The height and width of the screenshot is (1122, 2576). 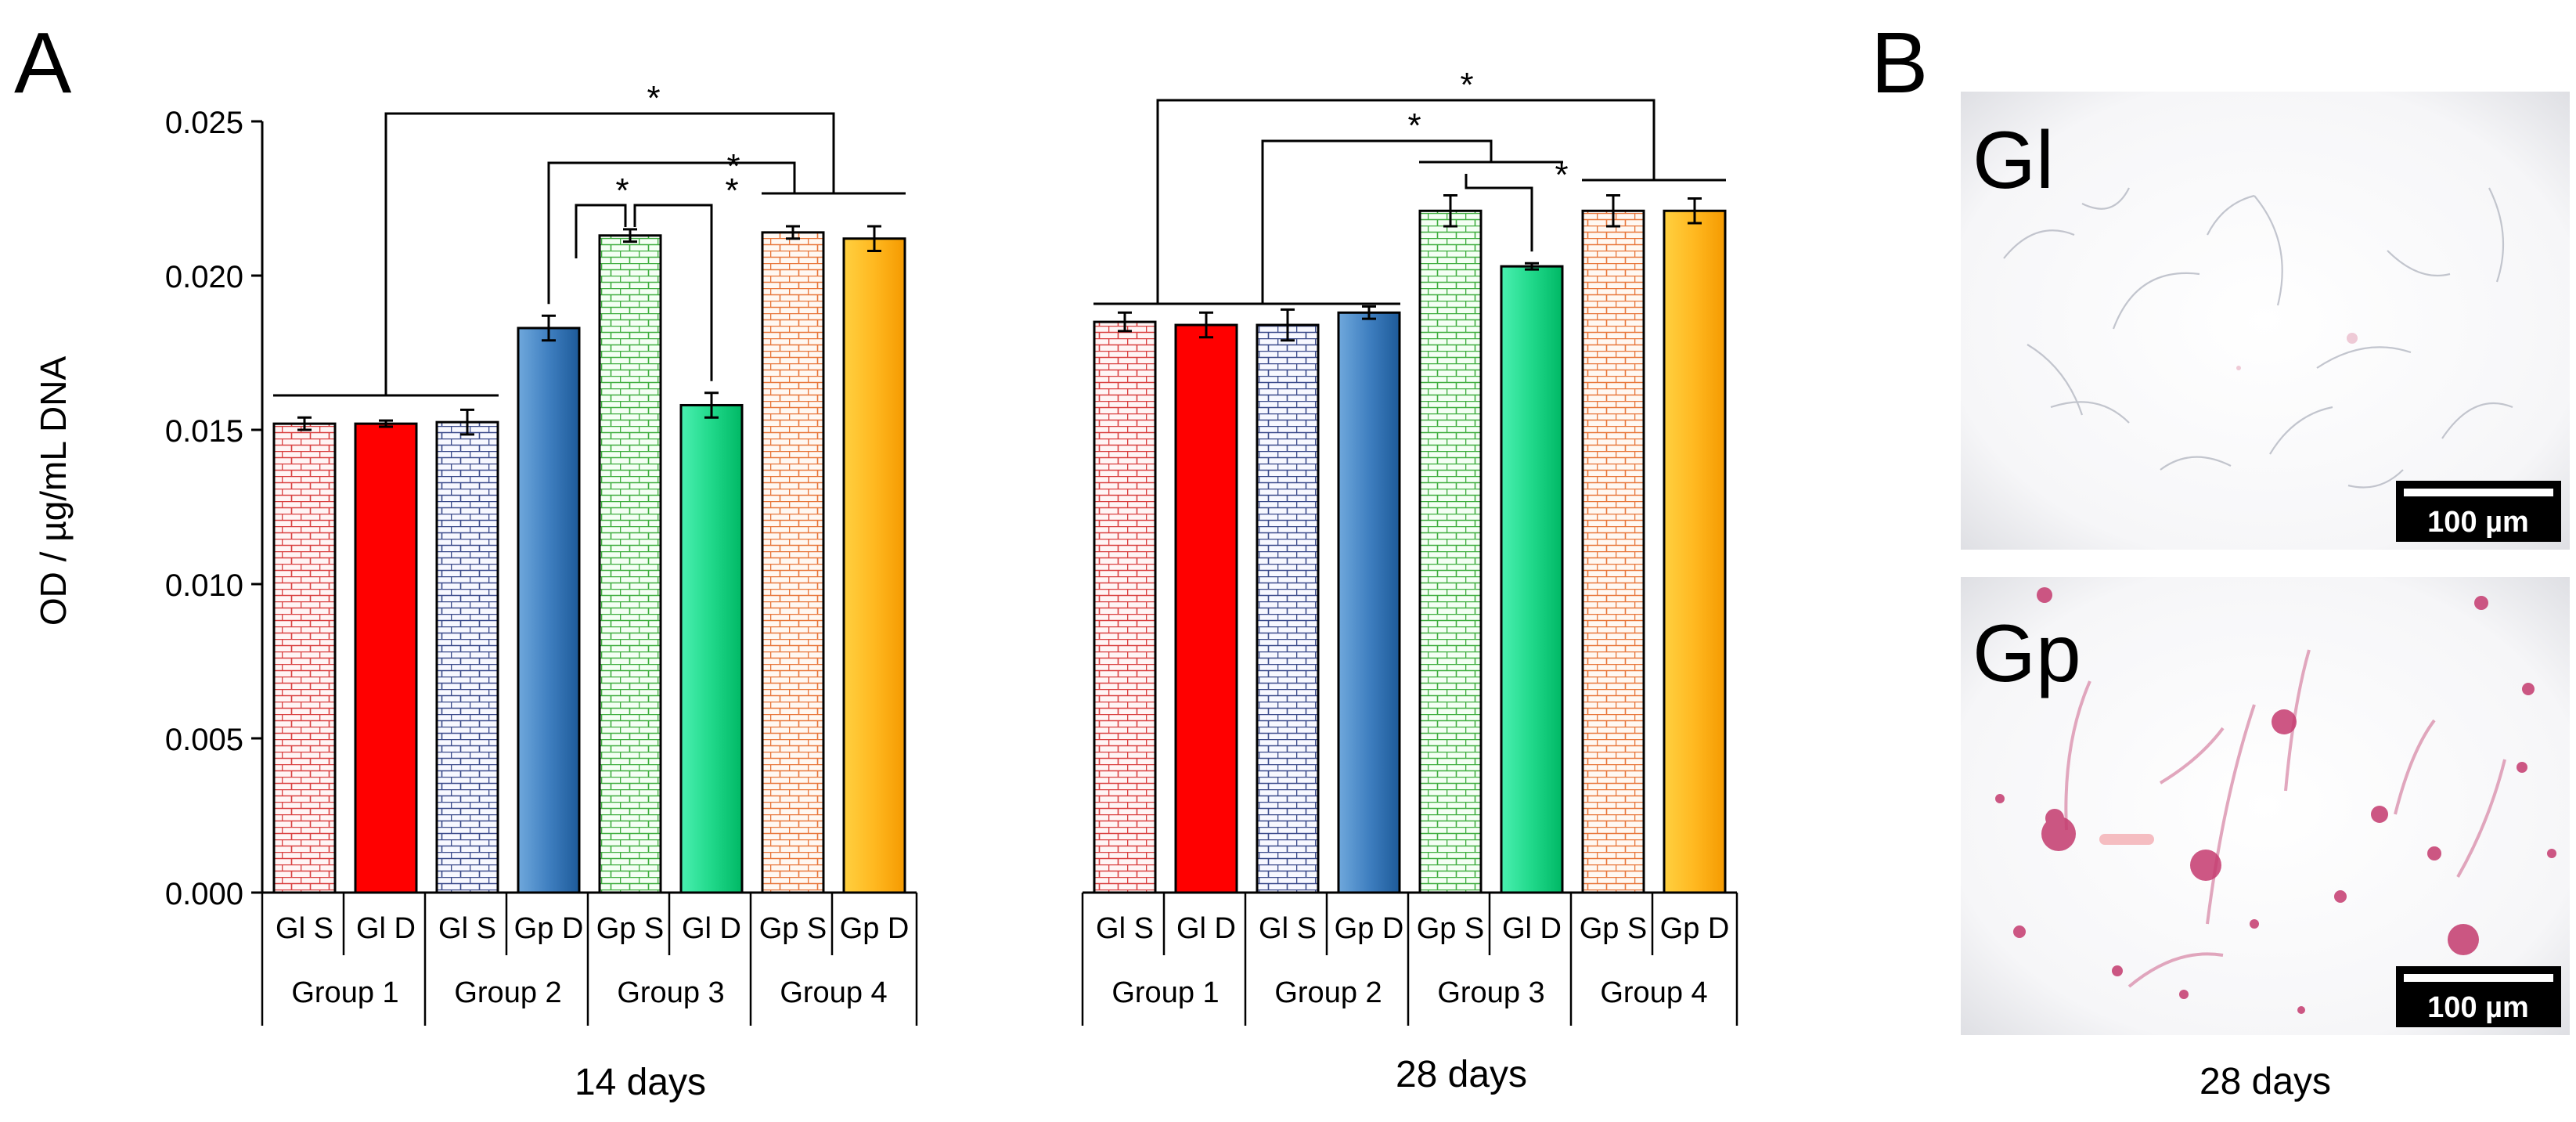 I want to click on y-tick-label: 0.005, so click(x=204, y=740).